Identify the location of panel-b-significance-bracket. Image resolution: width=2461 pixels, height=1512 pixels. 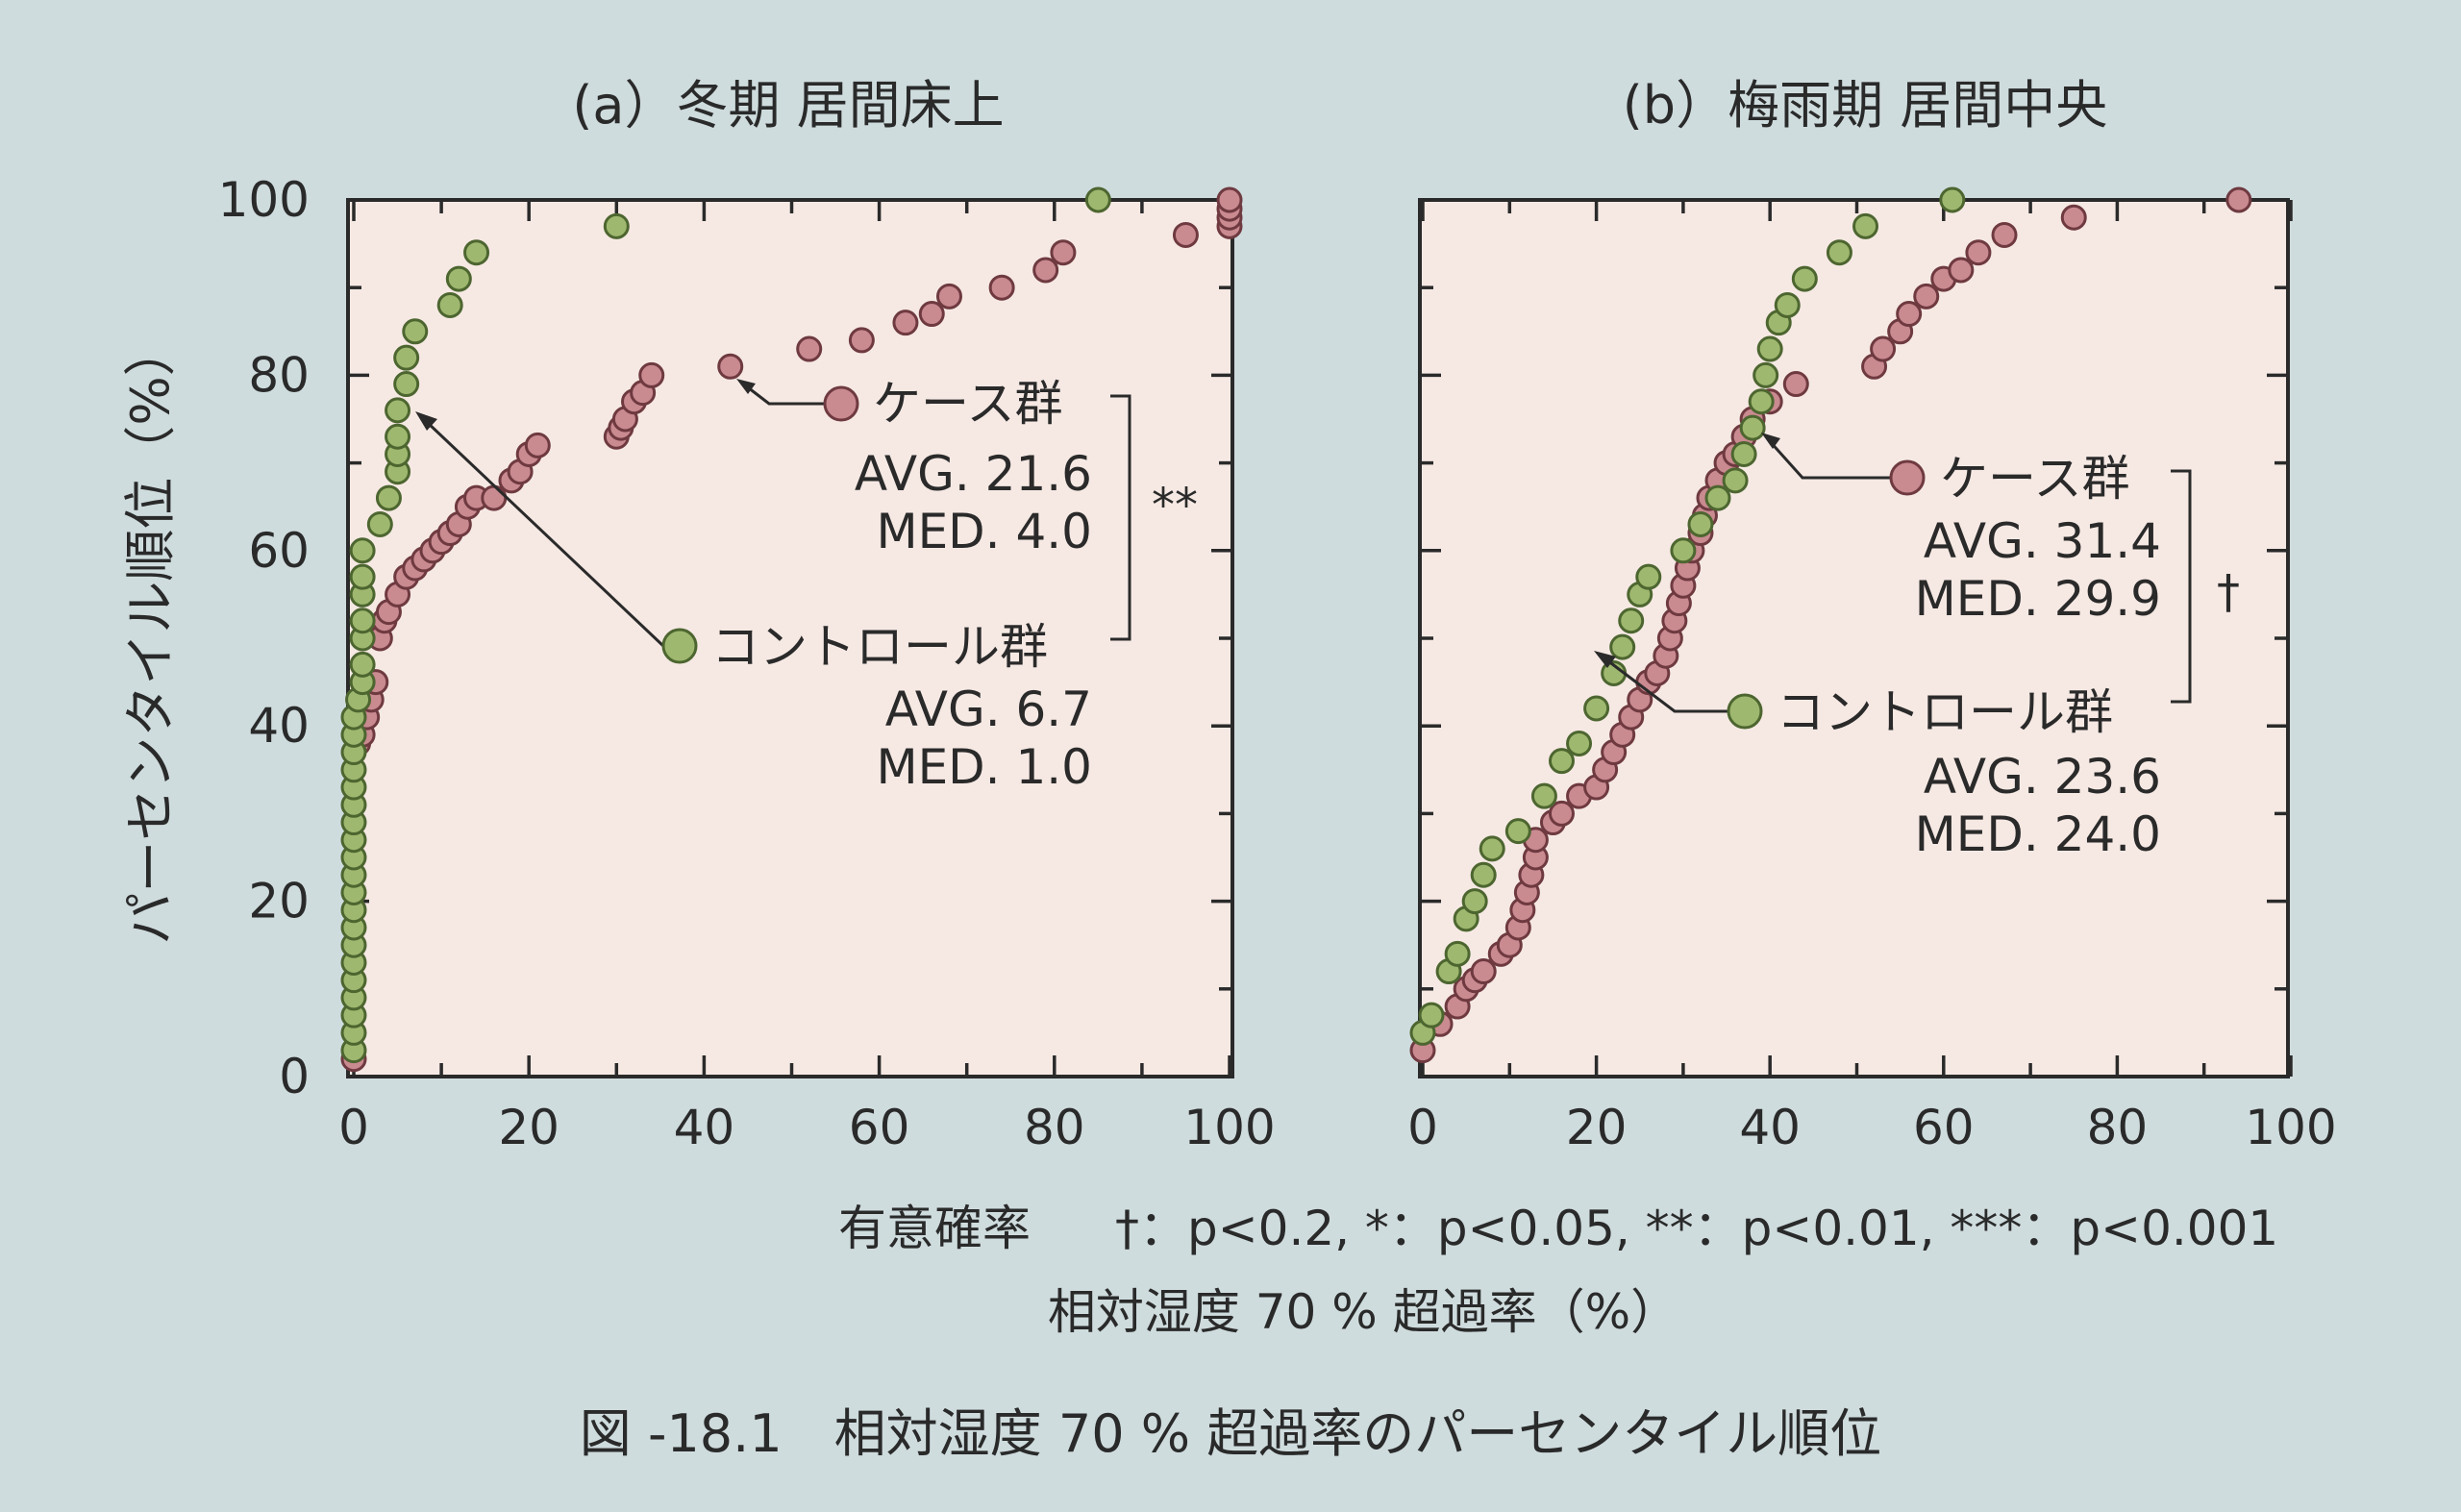
(2181, 586).